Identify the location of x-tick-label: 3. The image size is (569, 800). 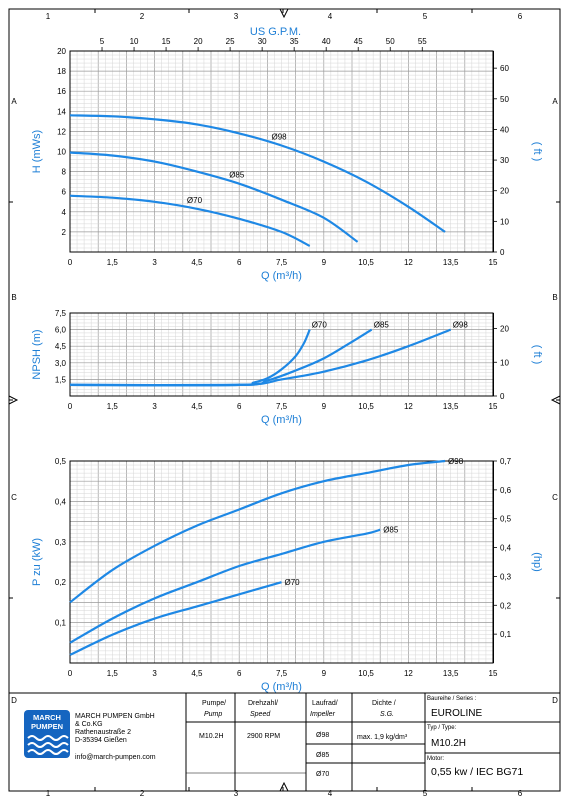
(154, 262).